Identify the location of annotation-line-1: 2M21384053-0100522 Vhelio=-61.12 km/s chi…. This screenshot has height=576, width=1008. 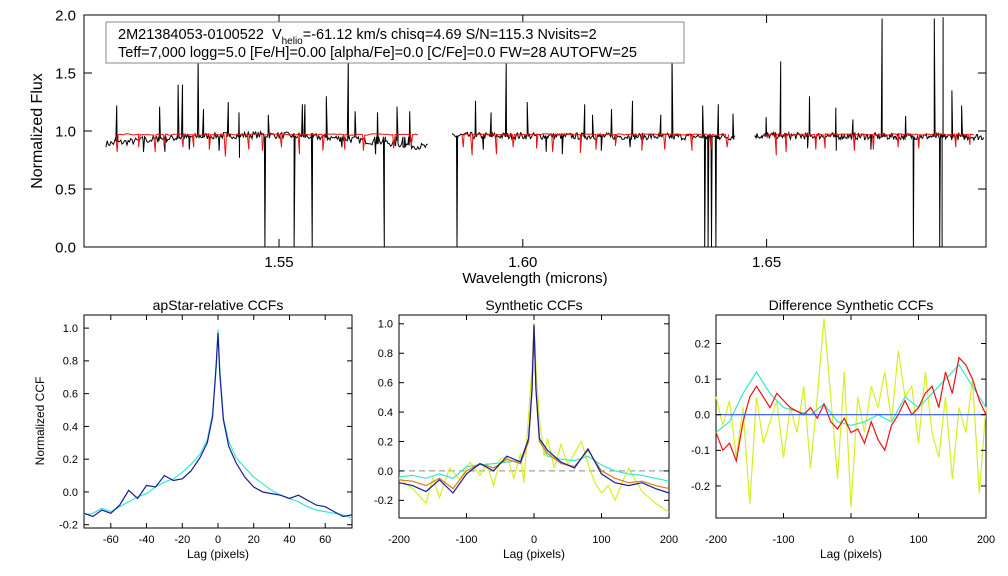
(357, 37).